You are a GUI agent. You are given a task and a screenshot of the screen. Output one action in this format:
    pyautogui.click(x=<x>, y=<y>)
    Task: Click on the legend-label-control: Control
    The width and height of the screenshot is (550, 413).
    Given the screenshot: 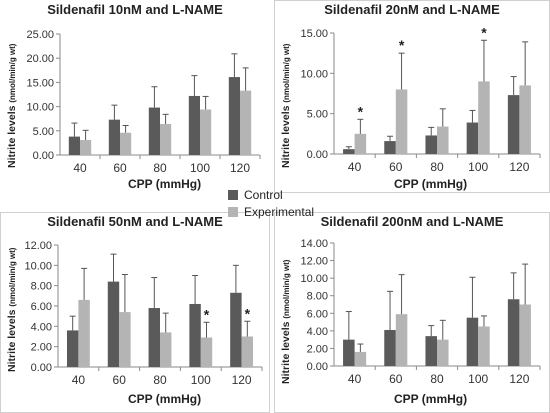 What is the action you would take?
    pyautogui.click(x=263, y=194)
    